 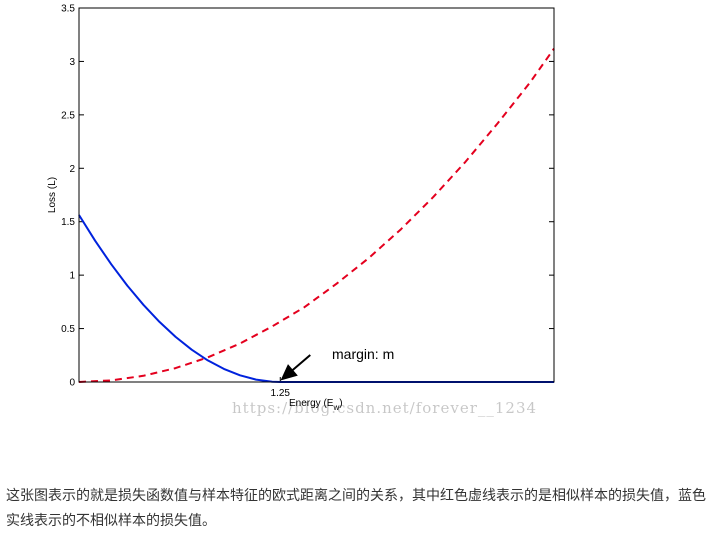 I want to click on y-tick-label: 2, so click(x=72, y=169).